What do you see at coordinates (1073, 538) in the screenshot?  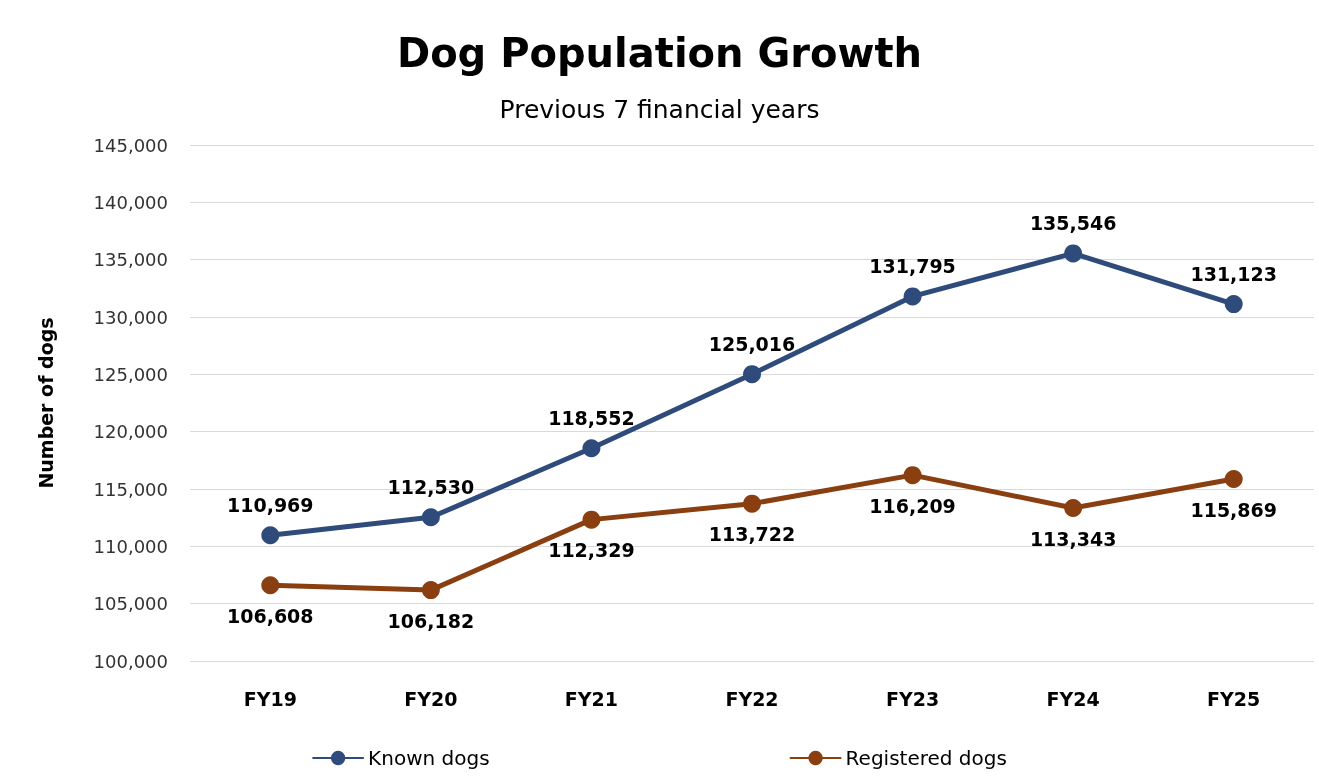 I see `data-label: 113,343` at bounding box center [1073, 538].